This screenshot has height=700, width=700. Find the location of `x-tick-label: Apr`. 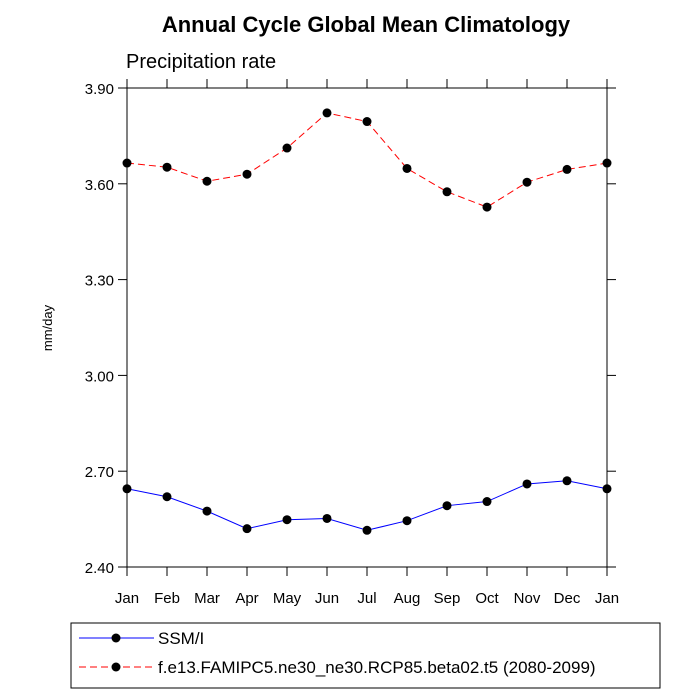

x-tick-label: Apr is located at coordinates (246, 598).